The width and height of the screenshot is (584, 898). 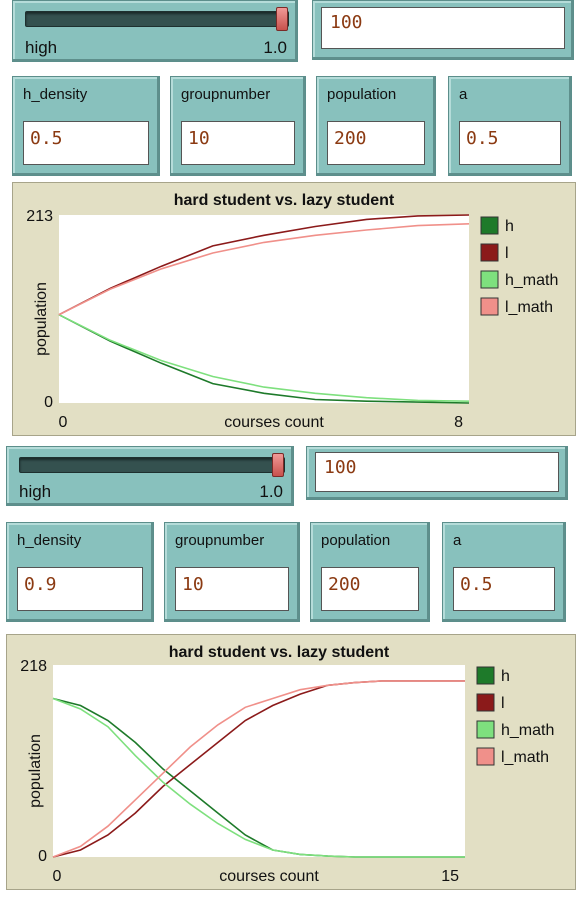 I want to click on y-tick-label: 213, so click(x=39, y=216).